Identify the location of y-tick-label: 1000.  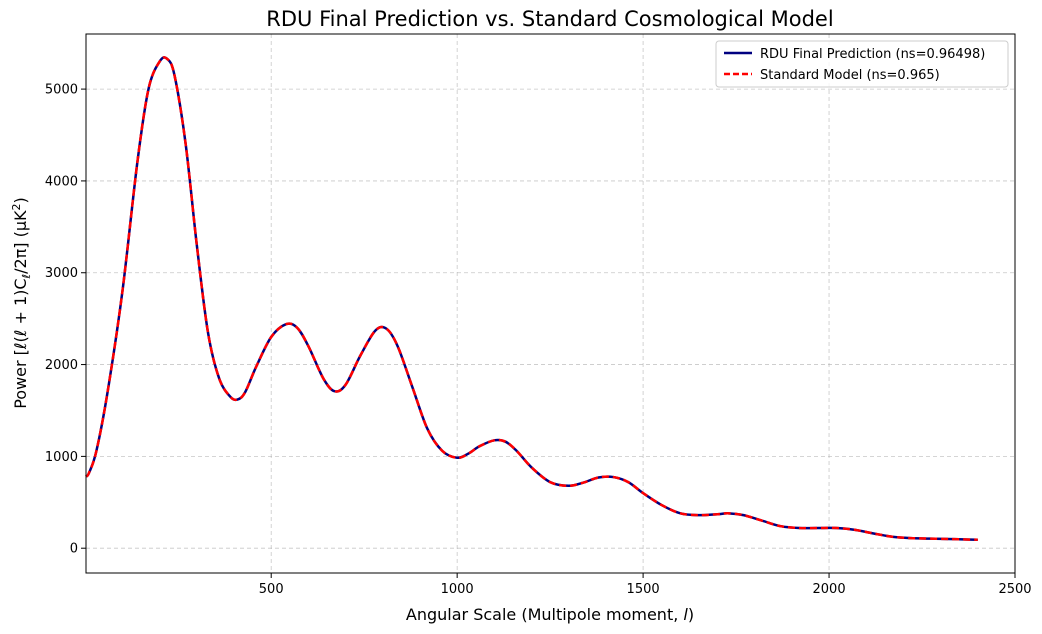
(61, 457).